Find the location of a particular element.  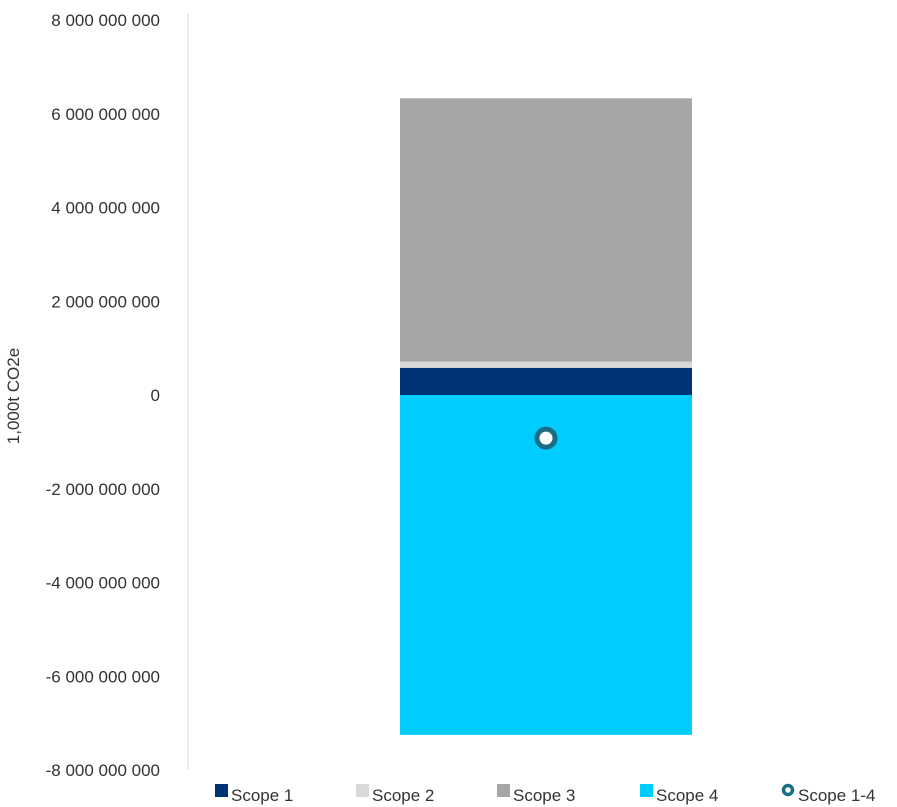

legend: Scope 1 Scope 2 Scope 3 Scope 4 Scope 1-4 is located at coordinates (545, 794).